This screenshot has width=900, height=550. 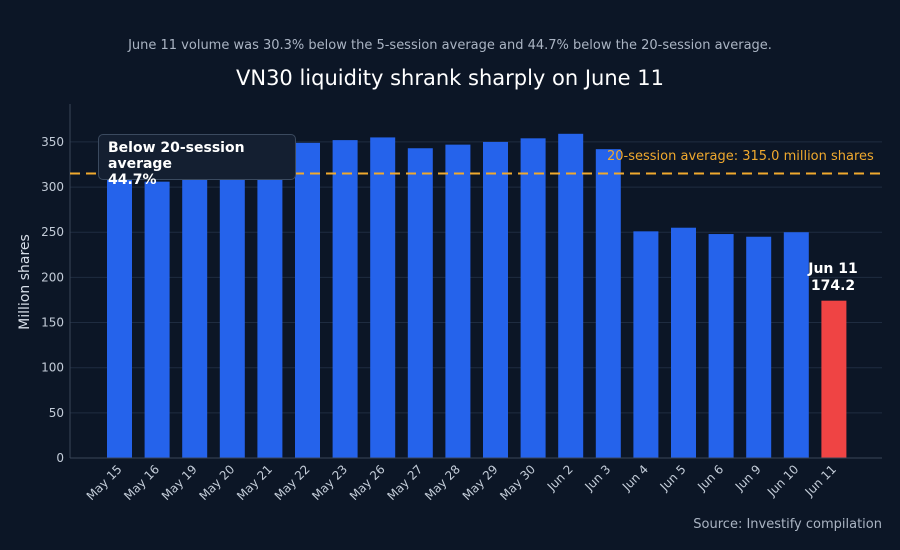 I want to click on x-tick-label: May 22, so click(x=292, y=482).